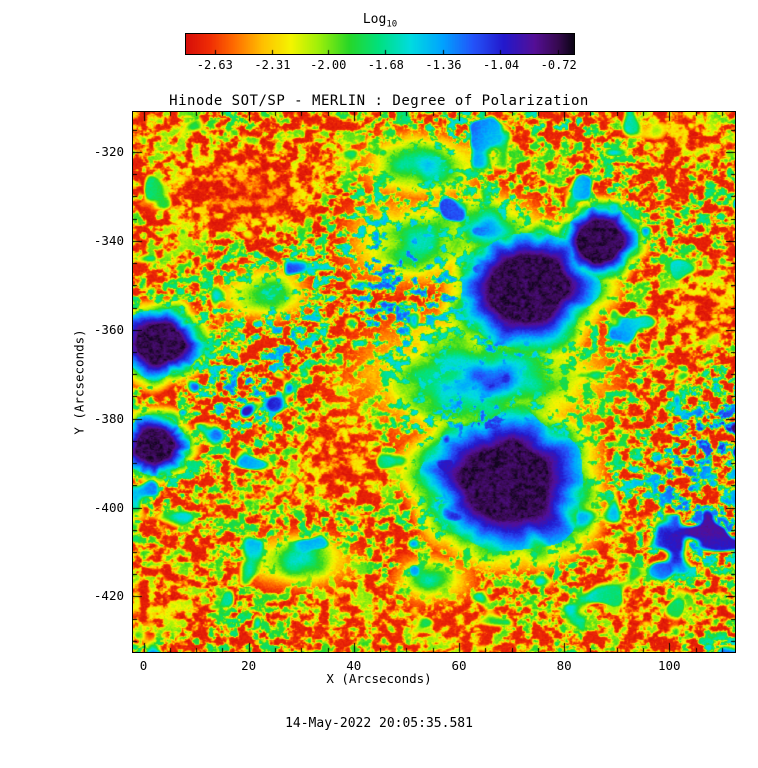  I want to click on x-axis-tick-label: 0, so click(143, 665).